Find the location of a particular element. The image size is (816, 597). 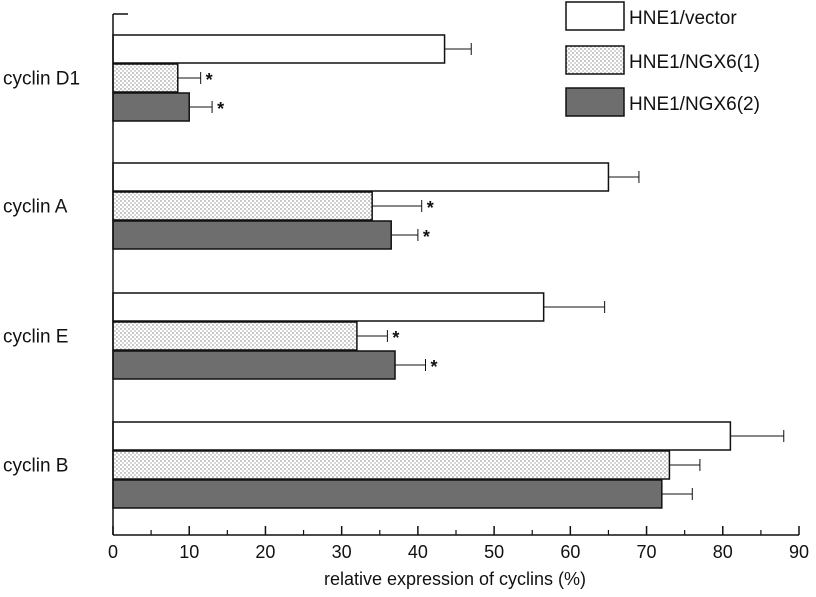

x-tick-label-0: 0 is located at coordinates (113, 552).